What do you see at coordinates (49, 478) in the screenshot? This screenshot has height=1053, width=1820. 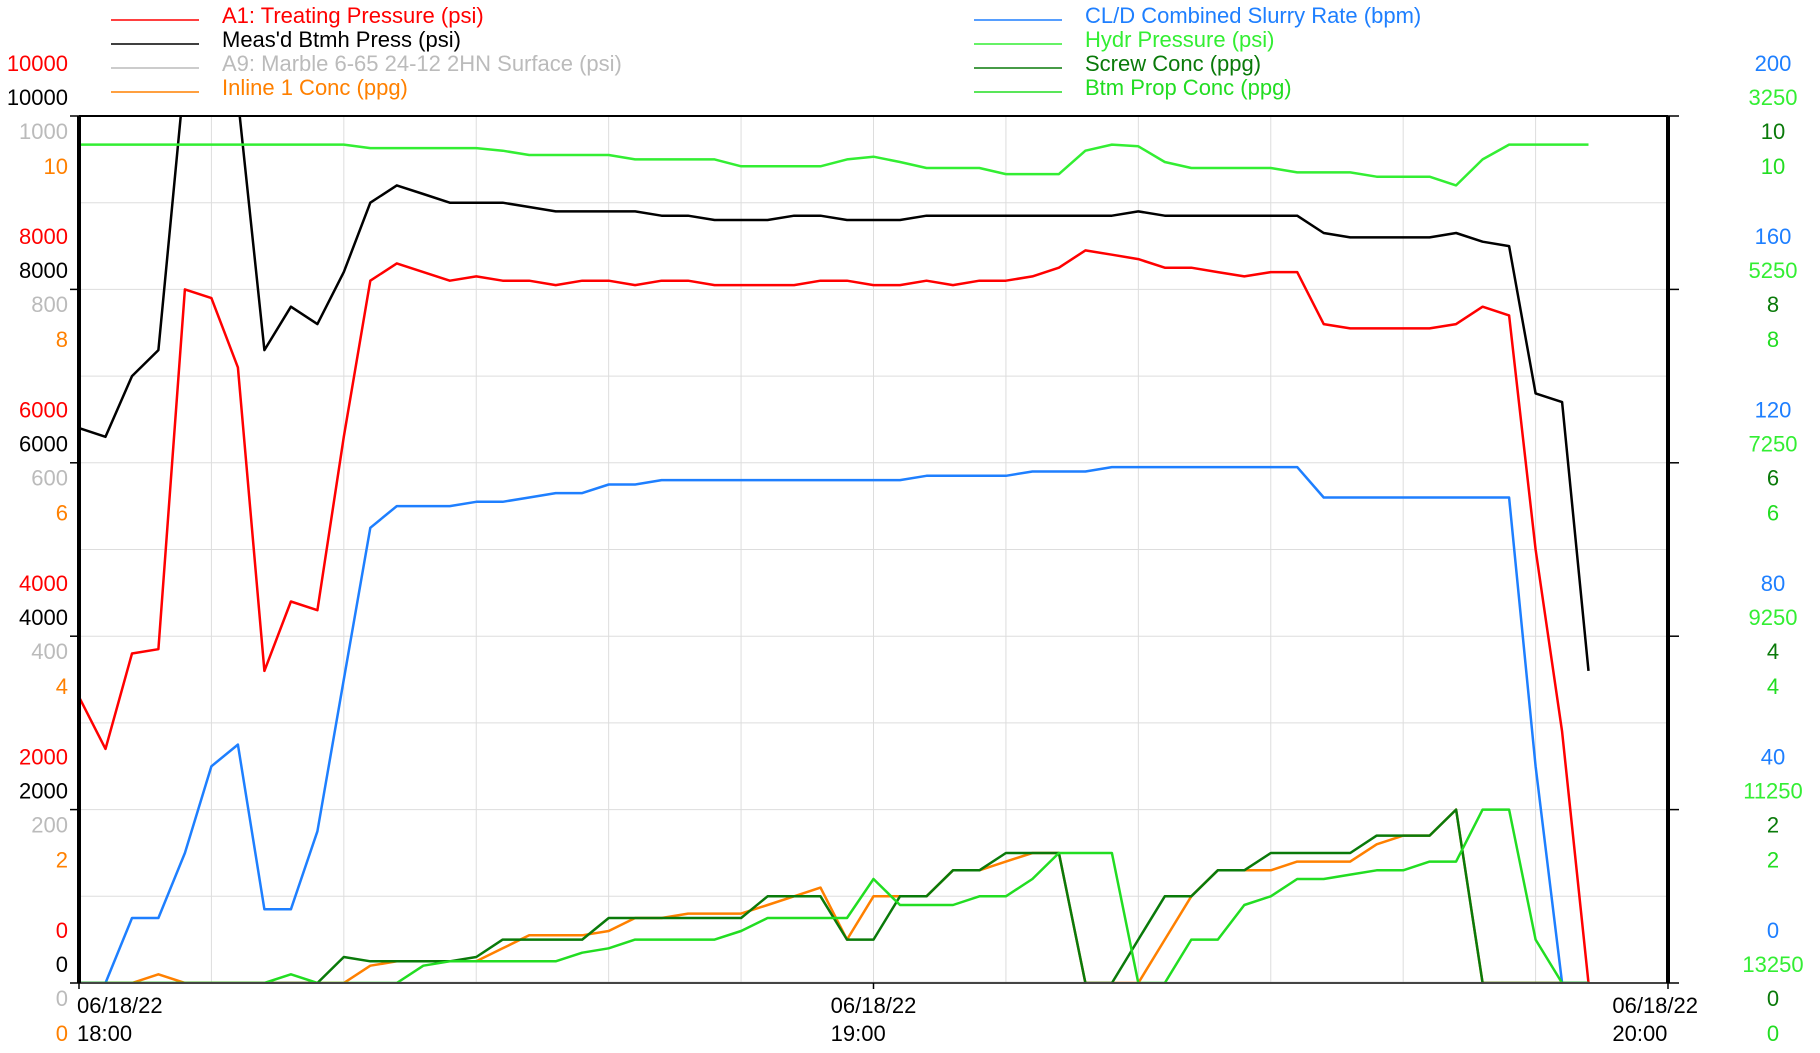 I see `y-tick-label: 600` at bounding box center [49, 478].